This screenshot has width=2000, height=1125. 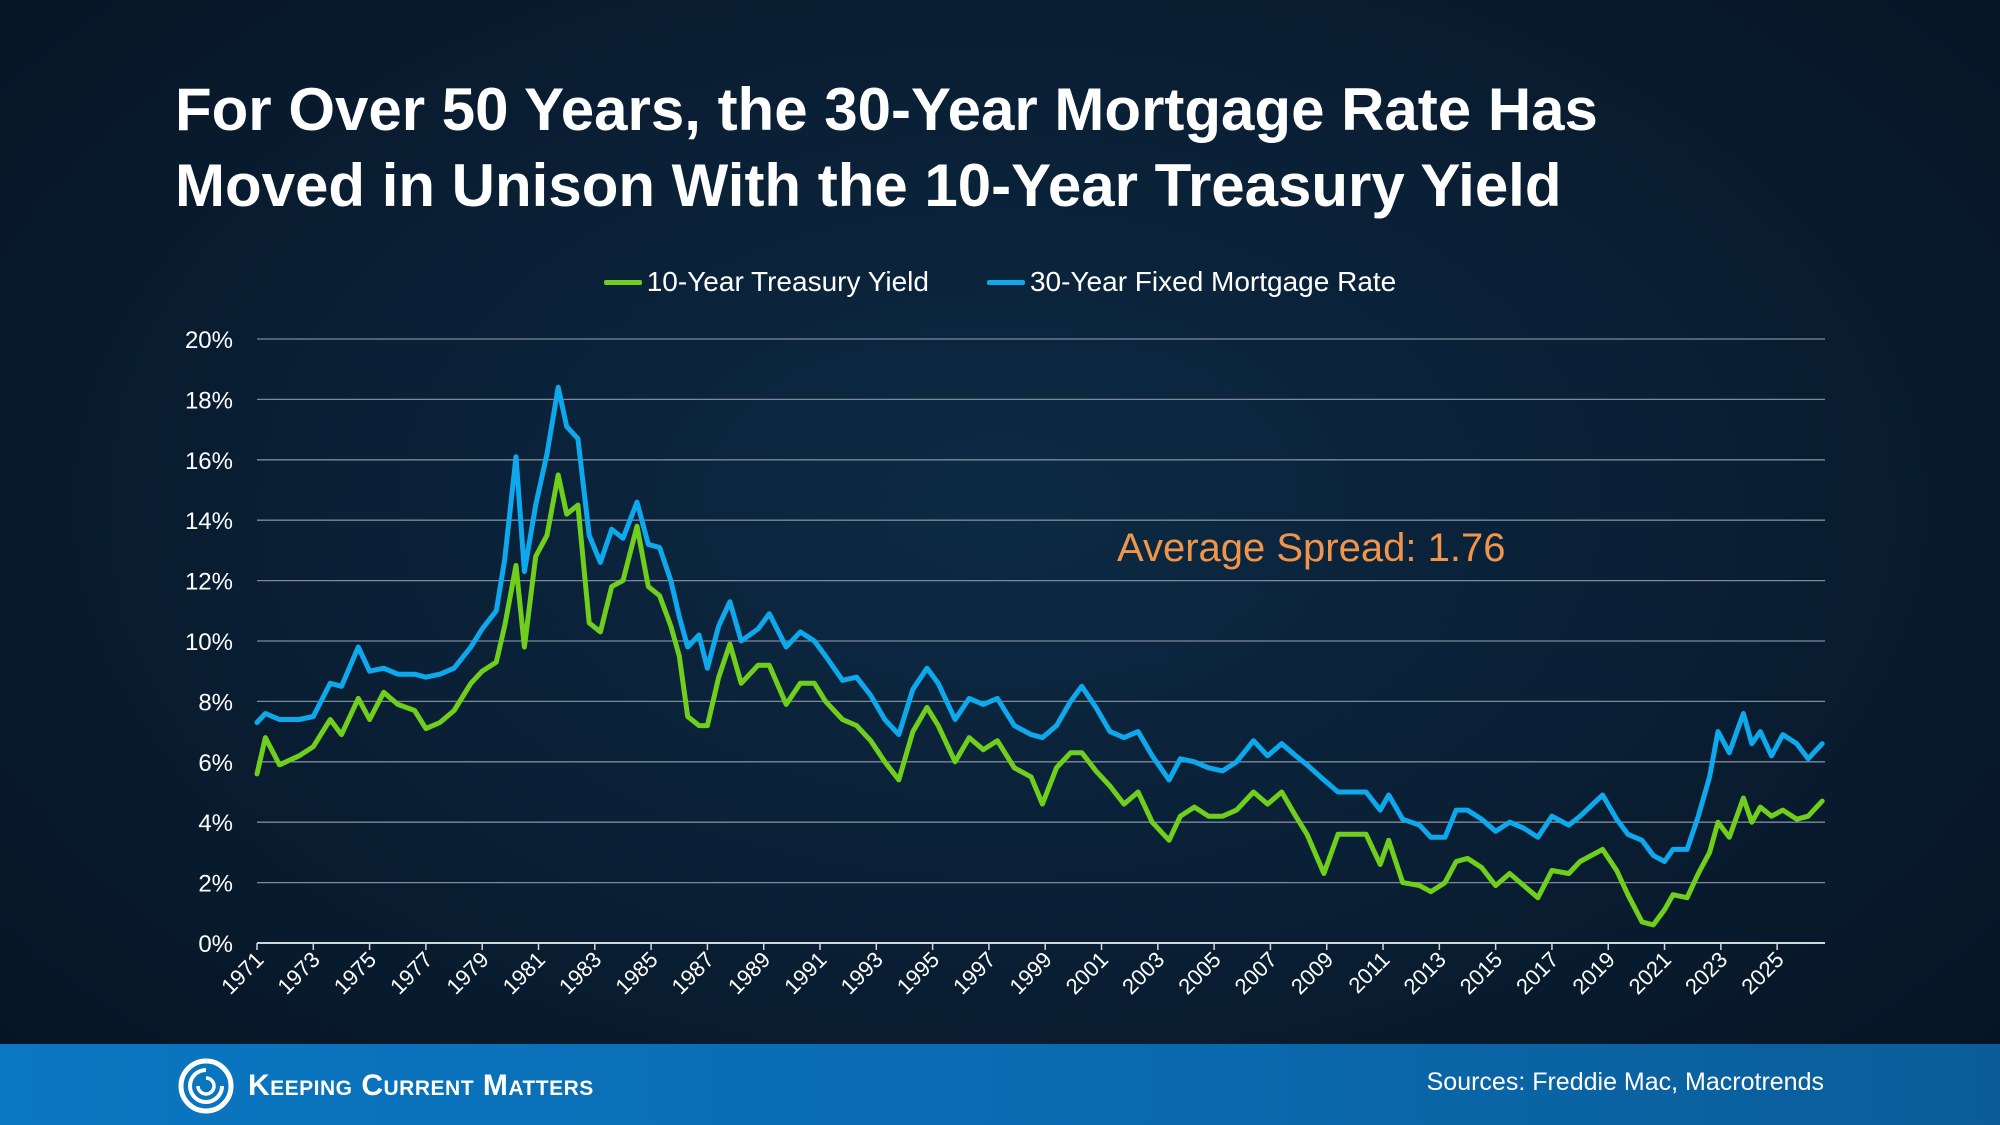 I want to click on x-tick-label: 2017, so click(x=1537, y=973).